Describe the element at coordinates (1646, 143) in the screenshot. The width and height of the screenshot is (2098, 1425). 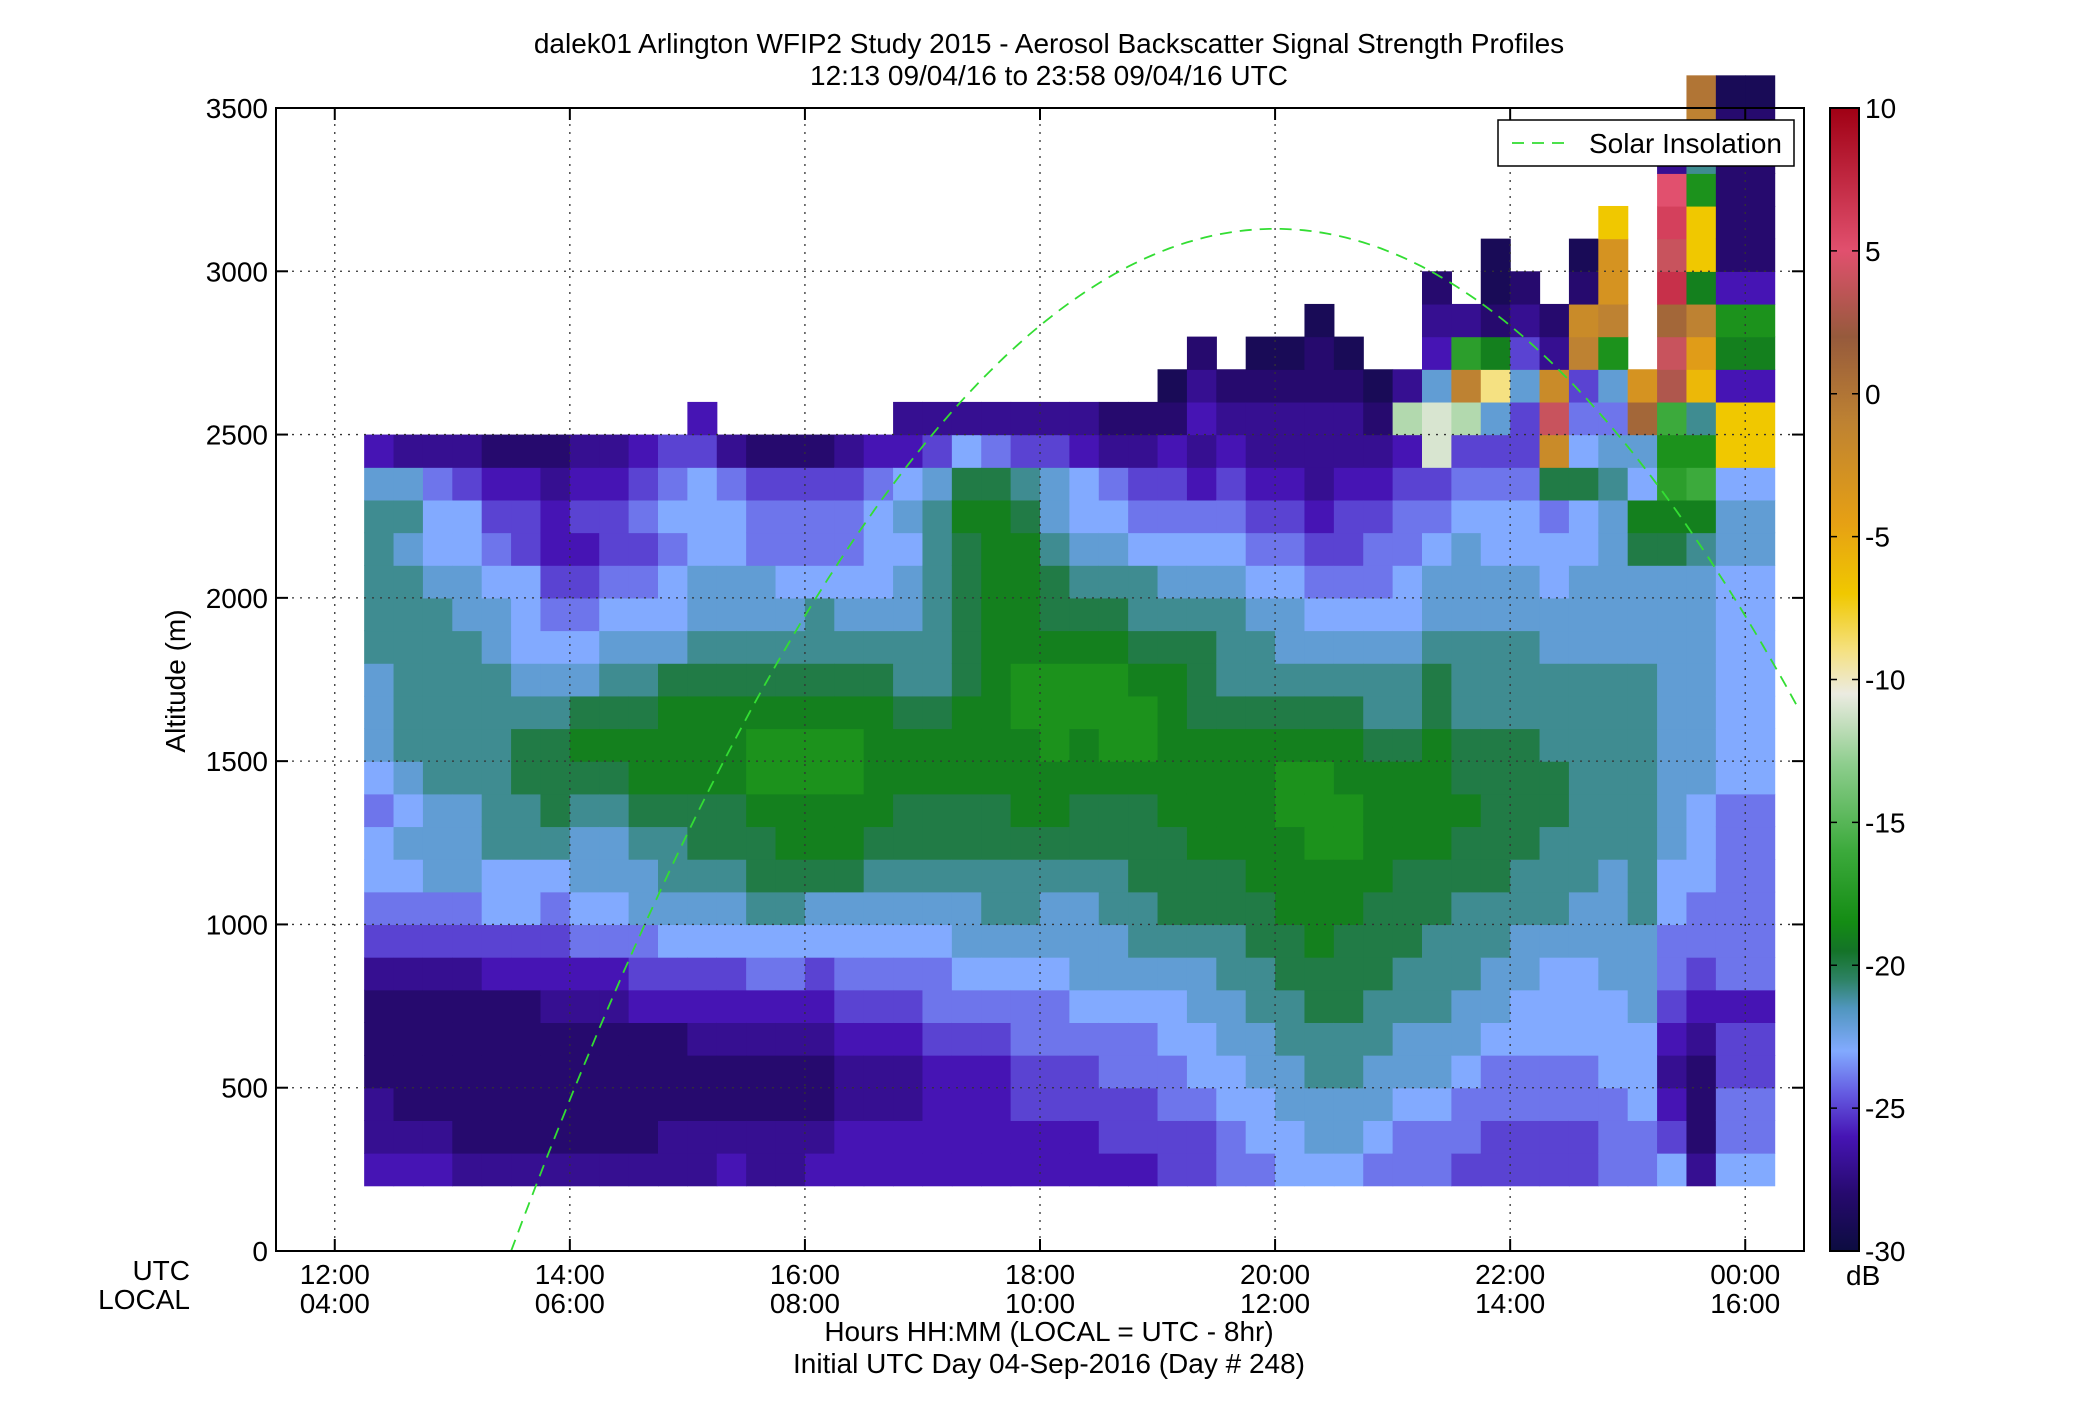
I see `legend-box` at that location.